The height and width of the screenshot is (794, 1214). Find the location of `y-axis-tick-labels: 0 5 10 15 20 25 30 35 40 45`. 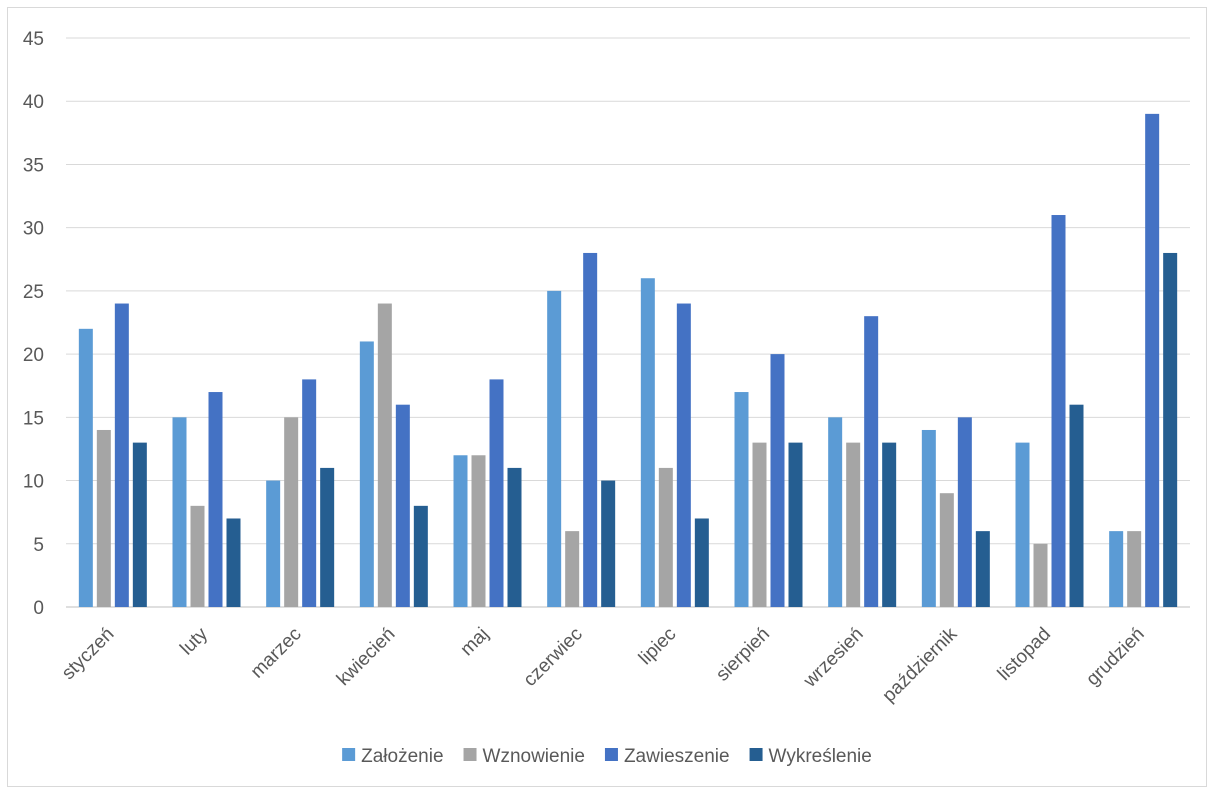

y-axis-tick-labels: 0 5 10 15 20 25 30 35 40 45 is located at coordinates (33, 324).